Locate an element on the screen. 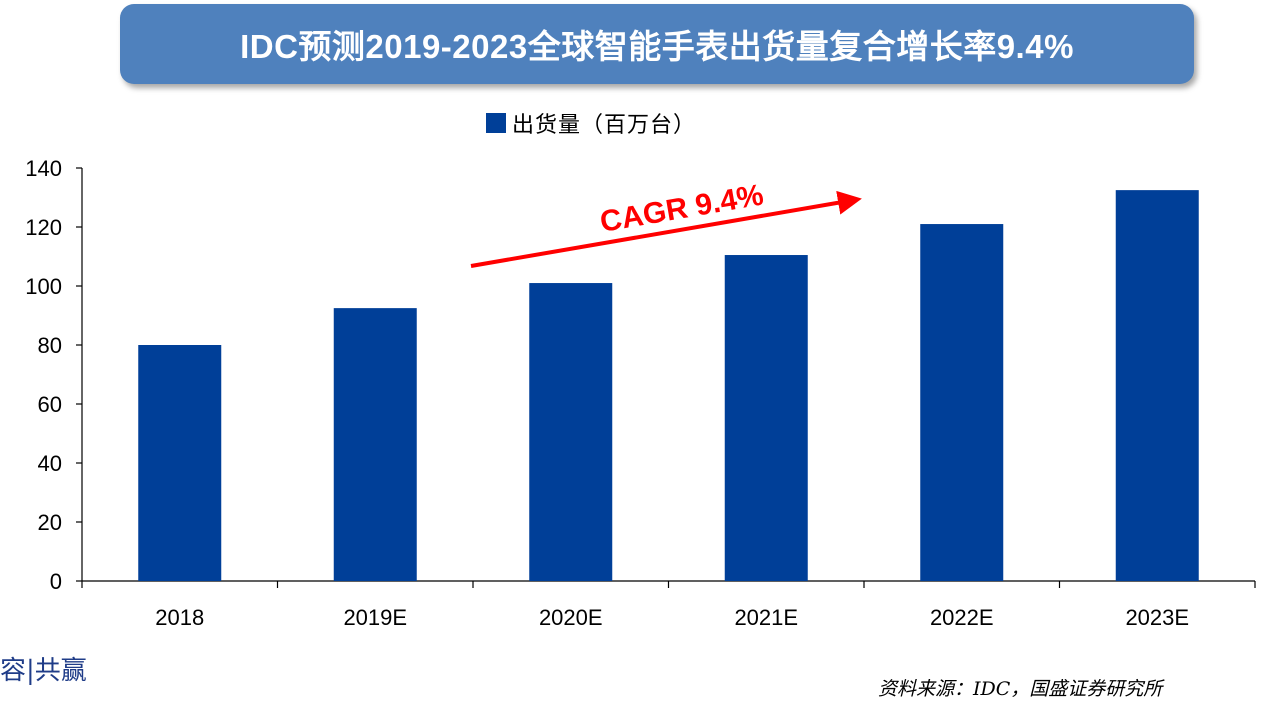 This screenshot has width=1266, height=708. x-tick-label: 2018 is located at coordinates (179, 617).